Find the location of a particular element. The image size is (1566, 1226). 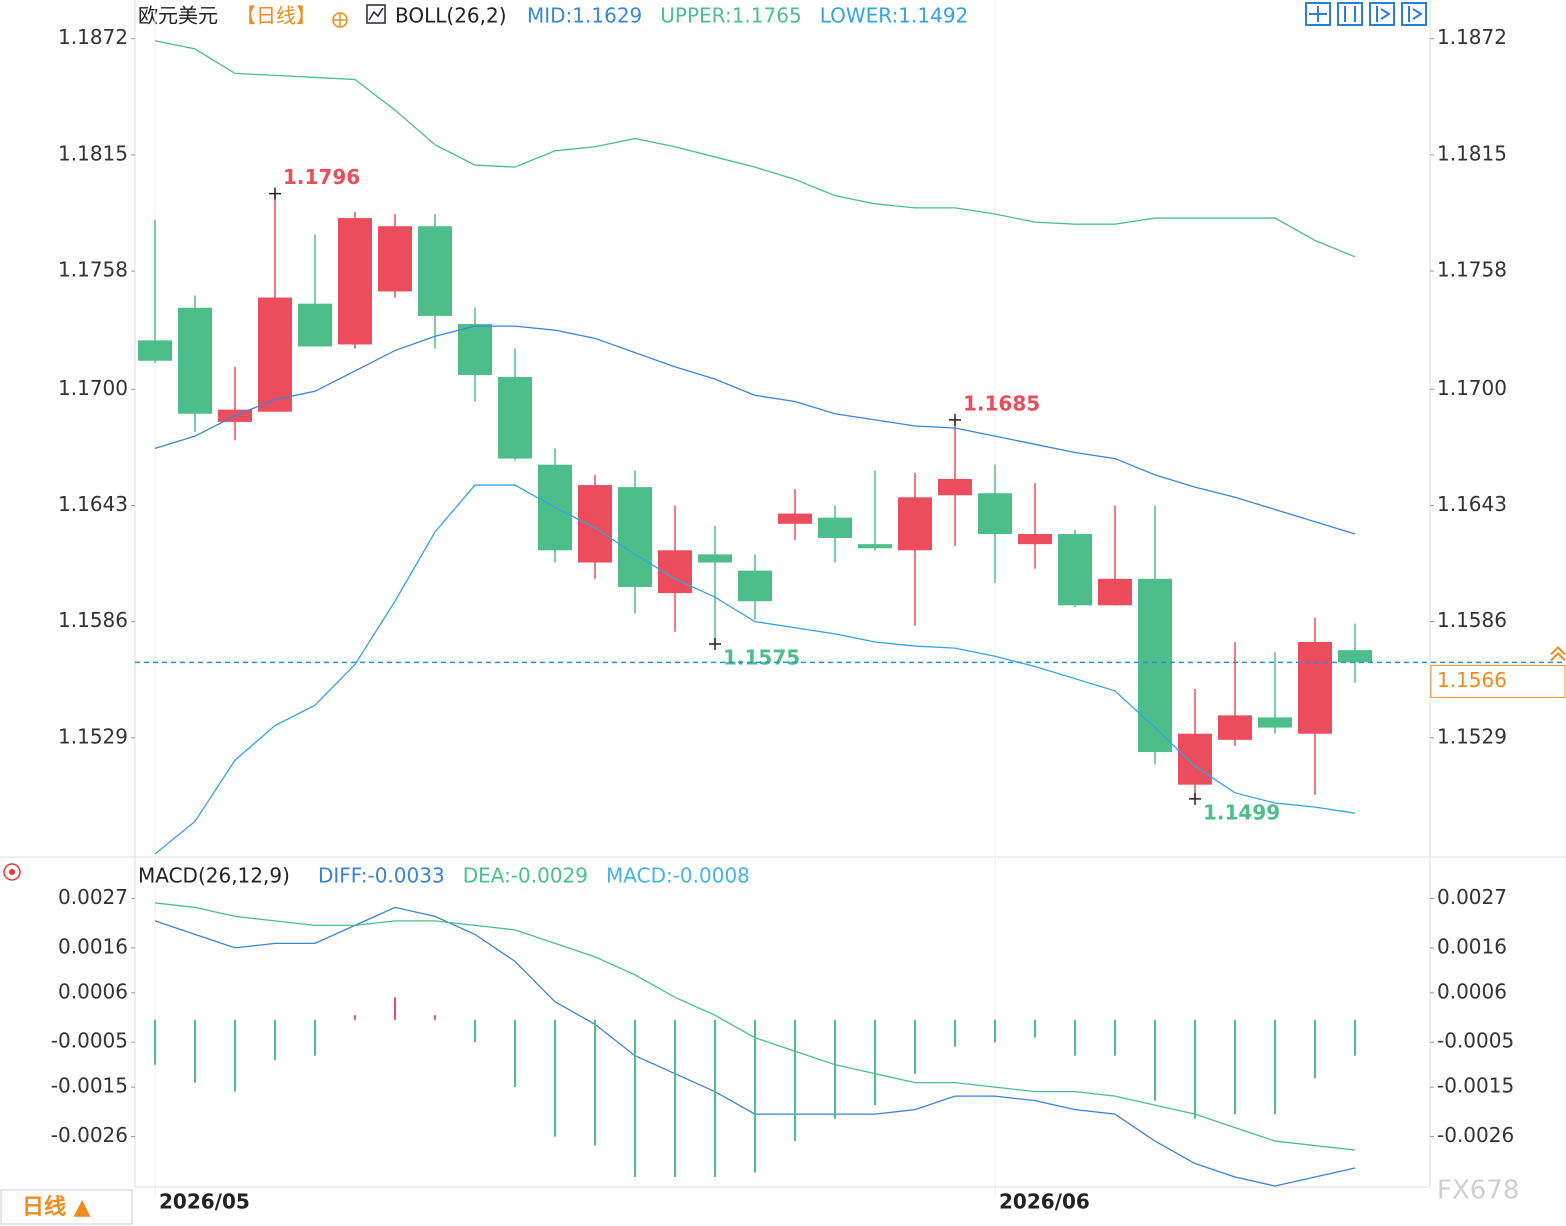

boll-icon is located at coordinates (376, 14).